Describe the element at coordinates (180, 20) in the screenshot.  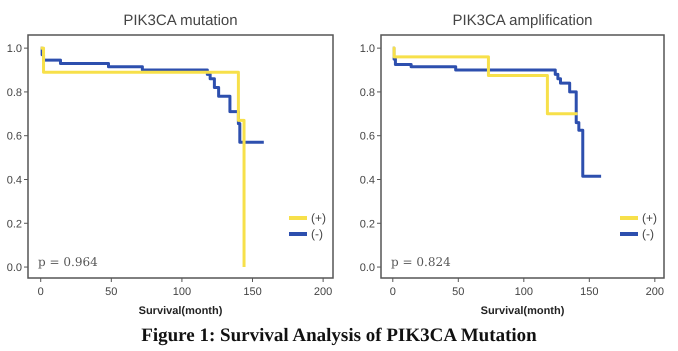
I see `chart-title: PIK3CA mutation` at that location.